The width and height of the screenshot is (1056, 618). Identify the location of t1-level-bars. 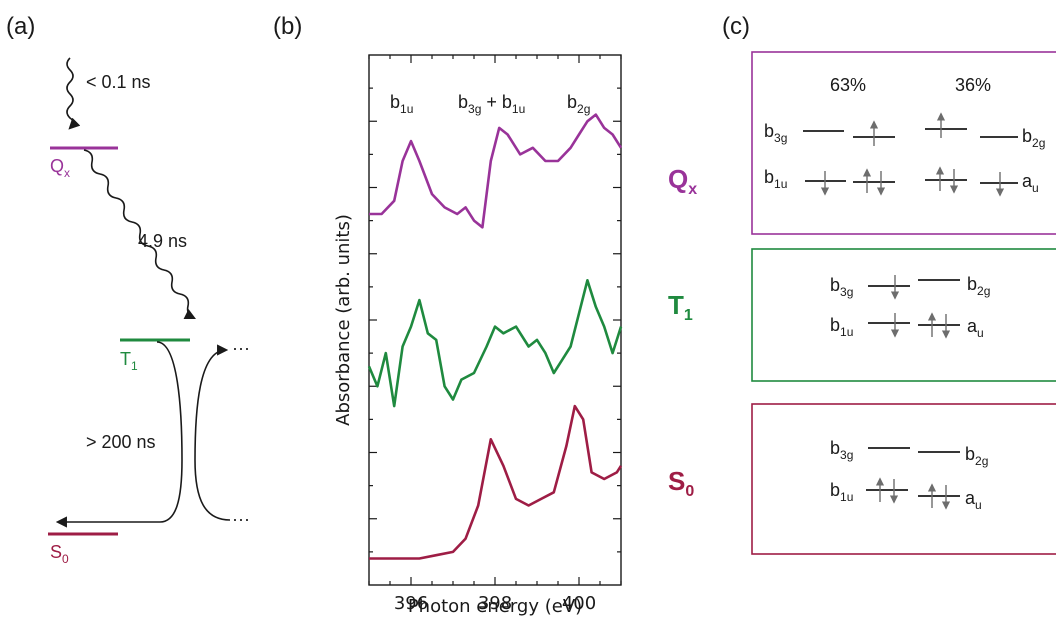
(914, 302).